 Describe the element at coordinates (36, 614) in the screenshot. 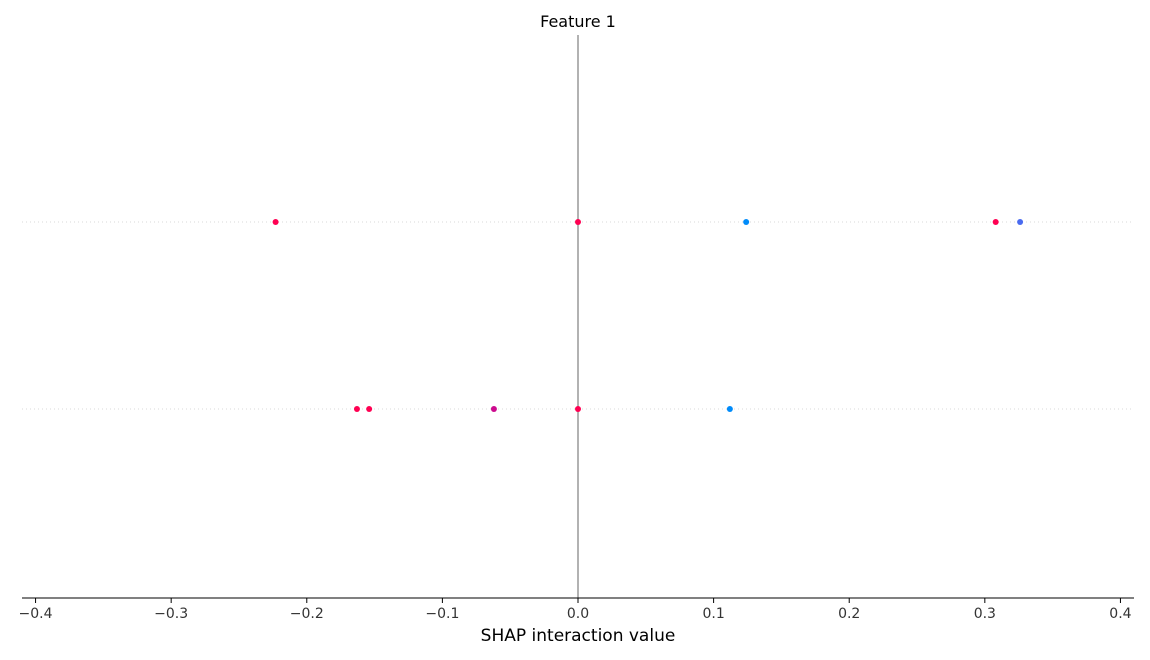

I see `x-tick-label: −0.4` at that location.